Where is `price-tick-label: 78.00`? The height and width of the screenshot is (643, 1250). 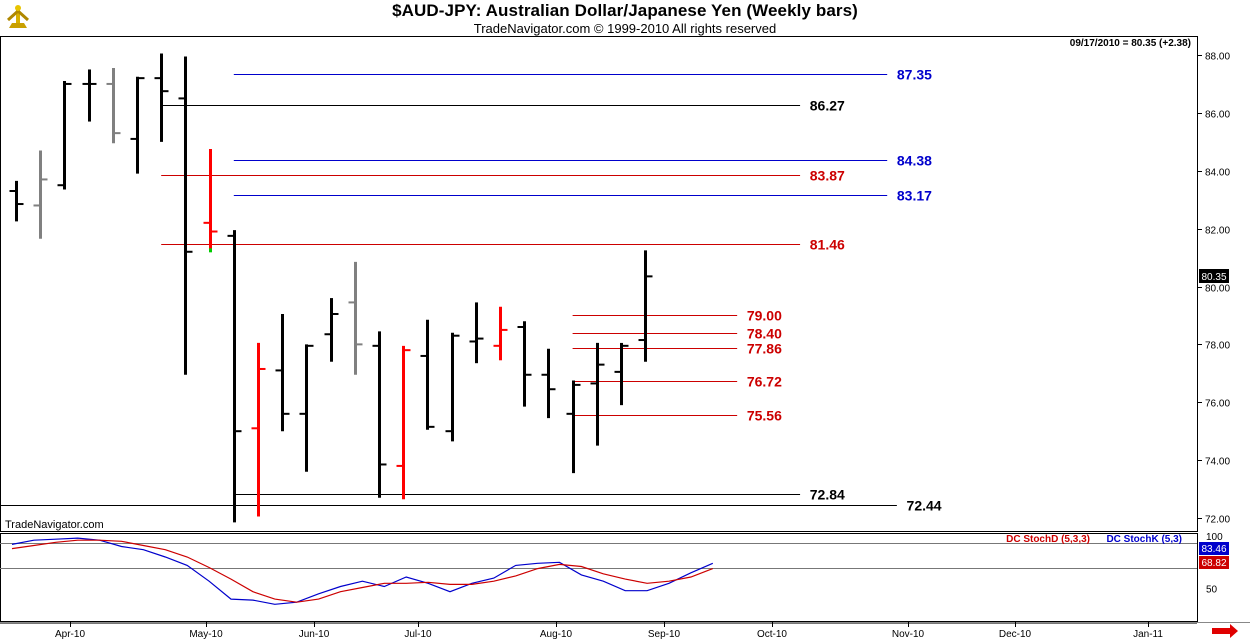 price-tick-label: 78.00 is located at coordinates (1217, 346).